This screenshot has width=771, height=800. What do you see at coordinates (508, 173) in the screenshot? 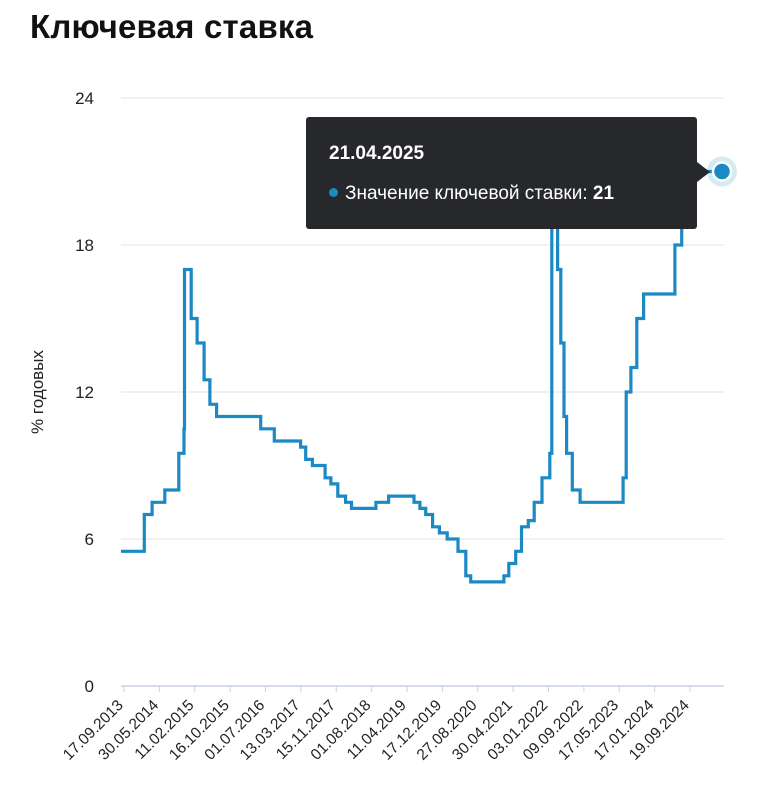
I see `tooltip: 21.04.2025 Значение ключевой ставки: 21` at bounding box center [508, 173].